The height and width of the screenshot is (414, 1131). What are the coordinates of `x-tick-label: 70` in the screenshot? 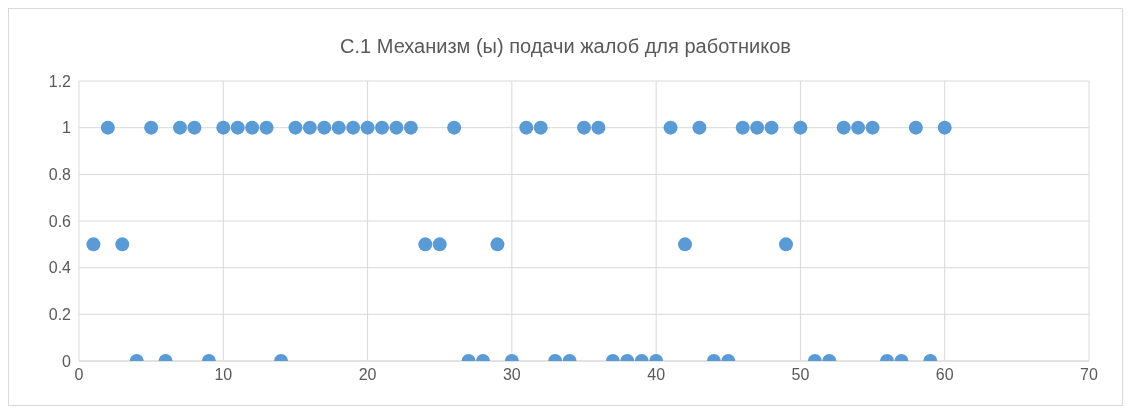 It's located at (1089, 375).